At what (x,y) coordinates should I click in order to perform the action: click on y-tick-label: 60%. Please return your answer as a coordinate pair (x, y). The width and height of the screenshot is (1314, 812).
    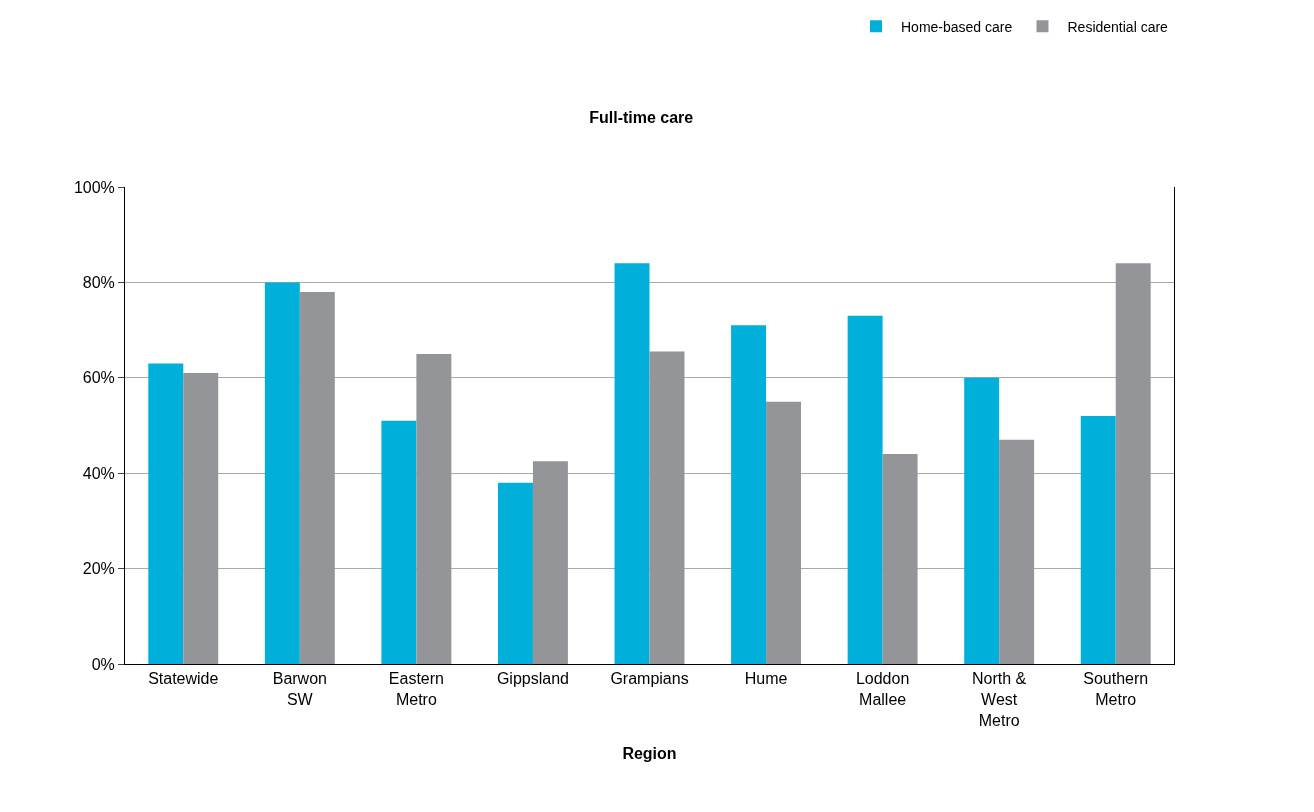
    Looking at the image, I should click on (98, 378).